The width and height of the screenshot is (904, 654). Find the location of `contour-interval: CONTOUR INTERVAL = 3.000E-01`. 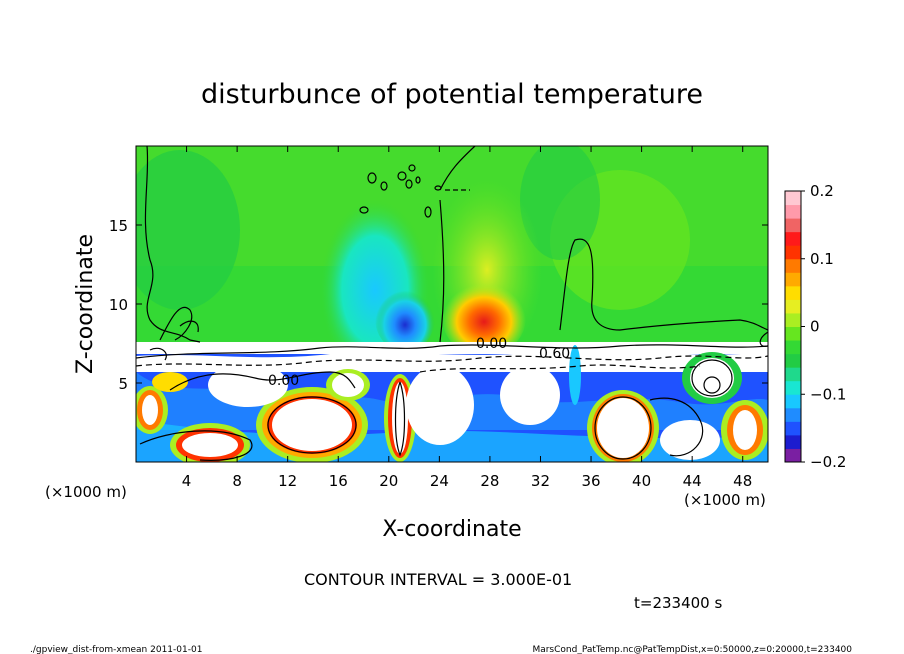

contour-interval: CONTOUR INTERVAL = 3.000E-01 is located at coordinates (438, 579).